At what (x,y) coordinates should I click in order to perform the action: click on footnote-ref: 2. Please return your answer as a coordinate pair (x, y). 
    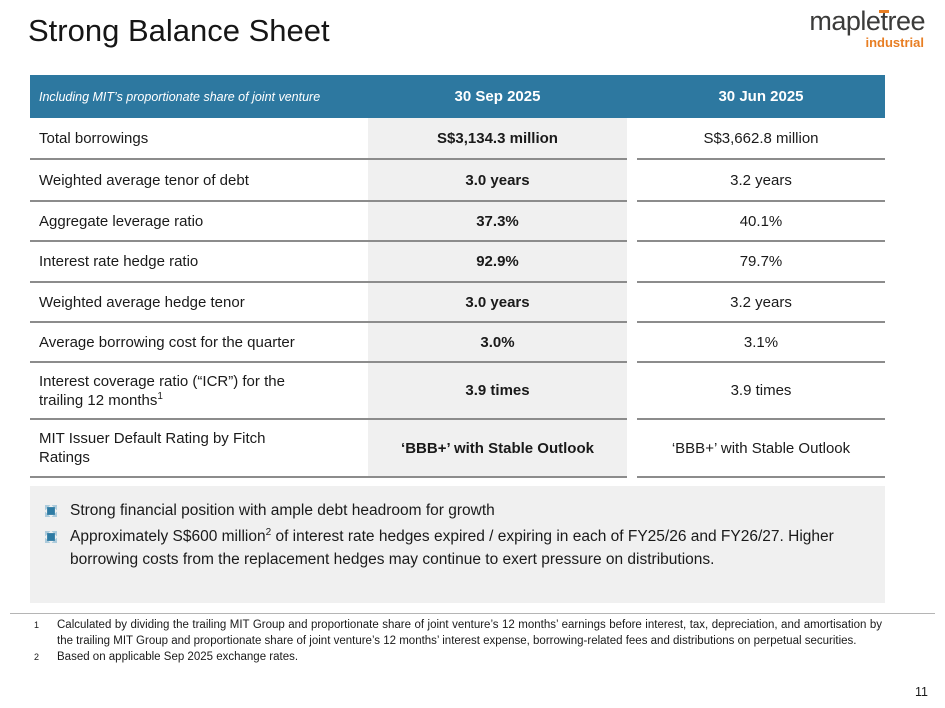
    Looking at the image, I should click on (268, 532).